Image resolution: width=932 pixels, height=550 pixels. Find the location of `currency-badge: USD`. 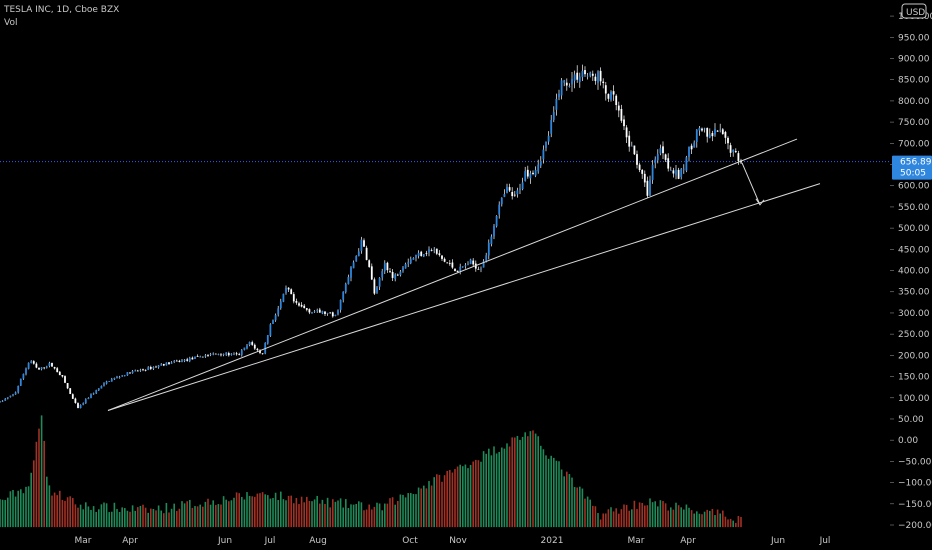

currency-badge: USD is located at coordinates (914, 11).